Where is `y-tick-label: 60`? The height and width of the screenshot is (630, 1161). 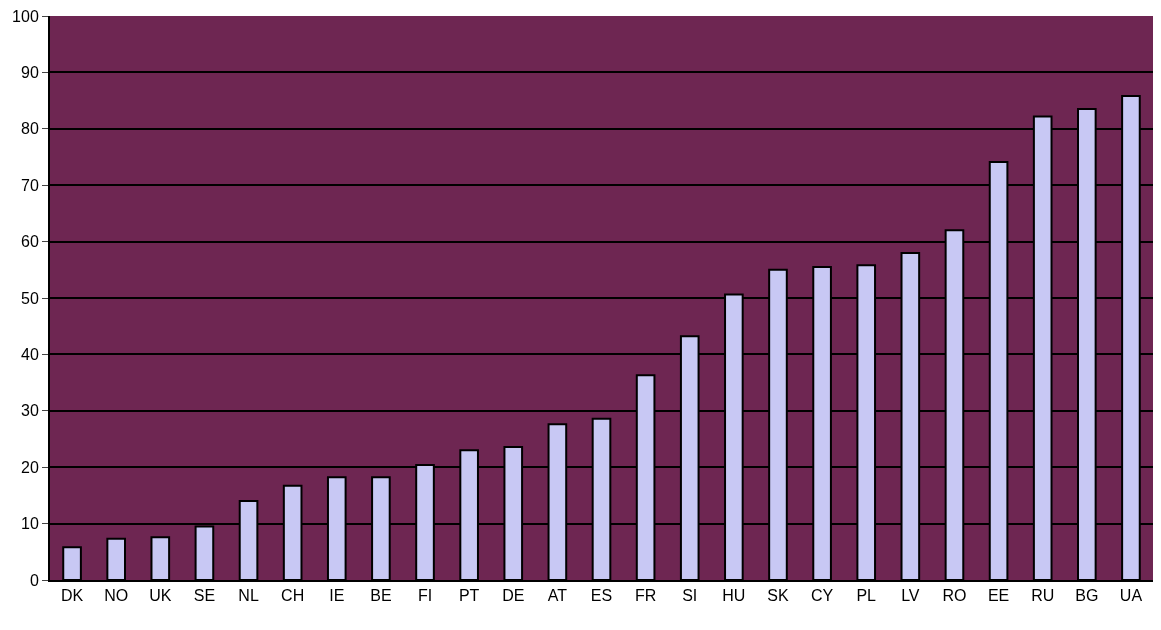 y-tick-label: 60 is located at coordinates (30, 242).